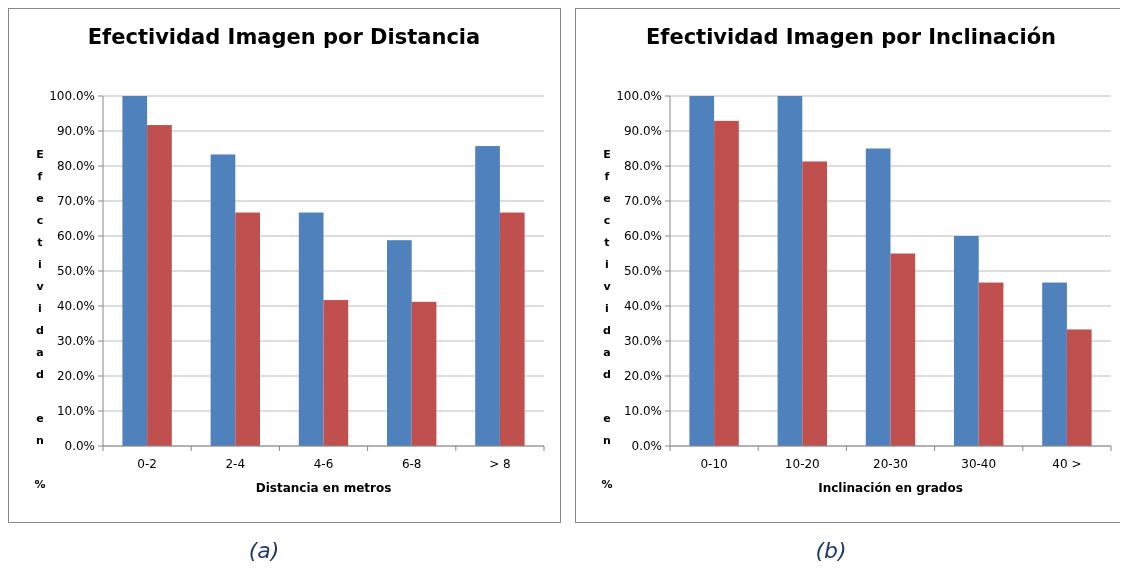  I want to click on chart-title: Efectividad Imagen por Inclinación, so click(851, 37).